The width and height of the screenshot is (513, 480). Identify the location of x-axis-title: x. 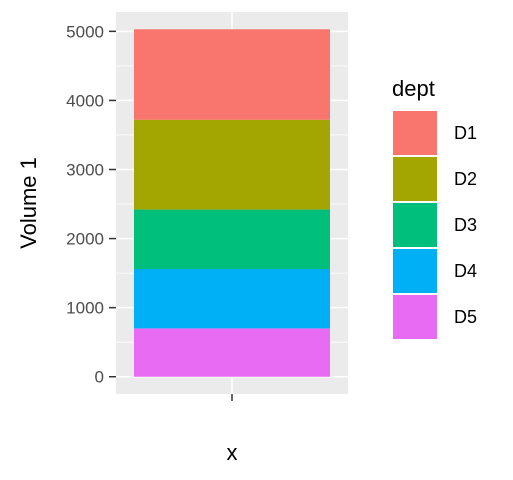
(232, 452).